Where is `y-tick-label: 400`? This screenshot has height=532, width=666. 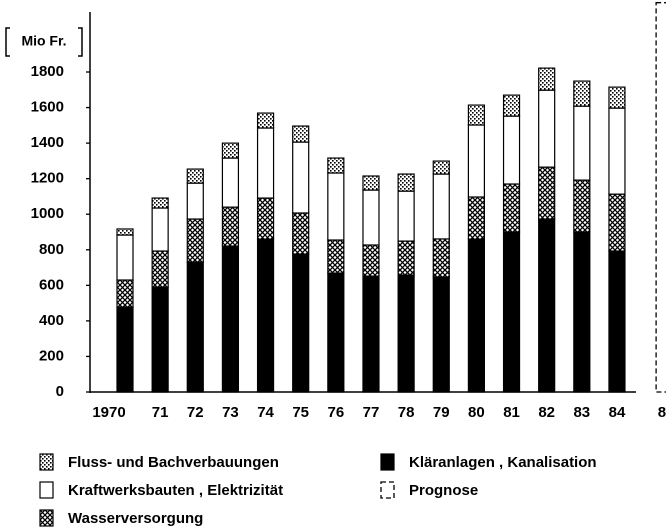
y-tick-label: 400 is located at coordinates (51, 320).